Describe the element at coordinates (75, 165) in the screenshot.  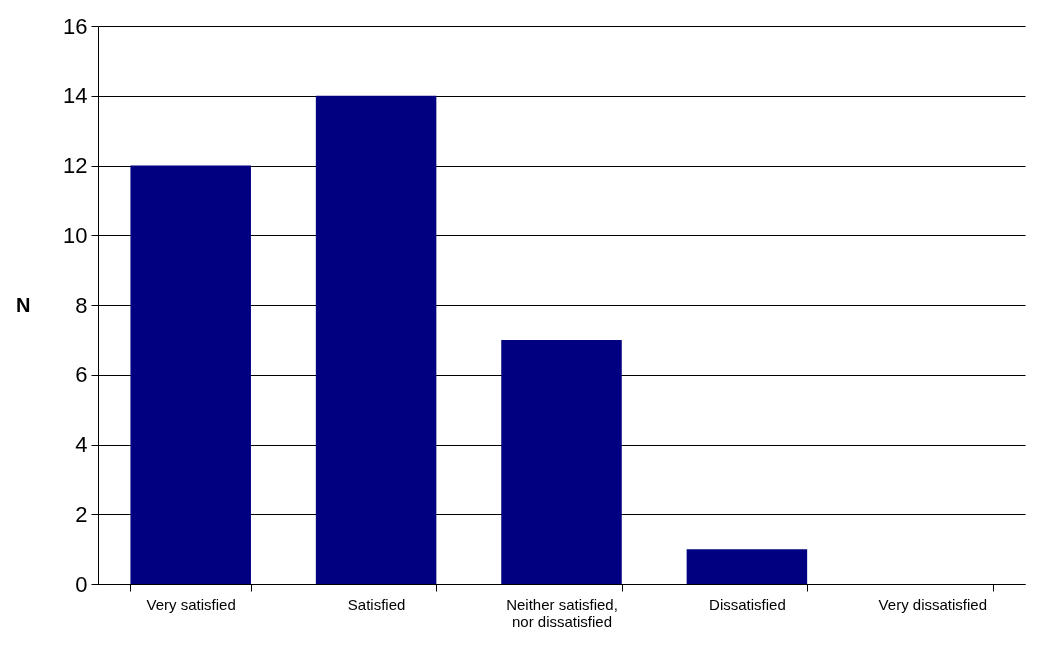
I see `y-tick-label: 12` at that location.